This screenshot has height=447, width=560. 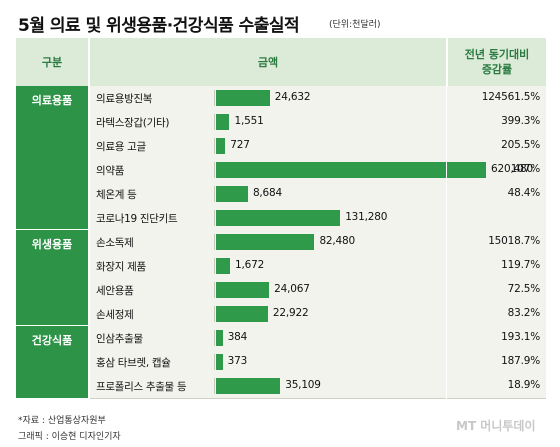 I want to click on table-row: 화장지 제품 1,672 119.7%, so click(x=318, y=266).